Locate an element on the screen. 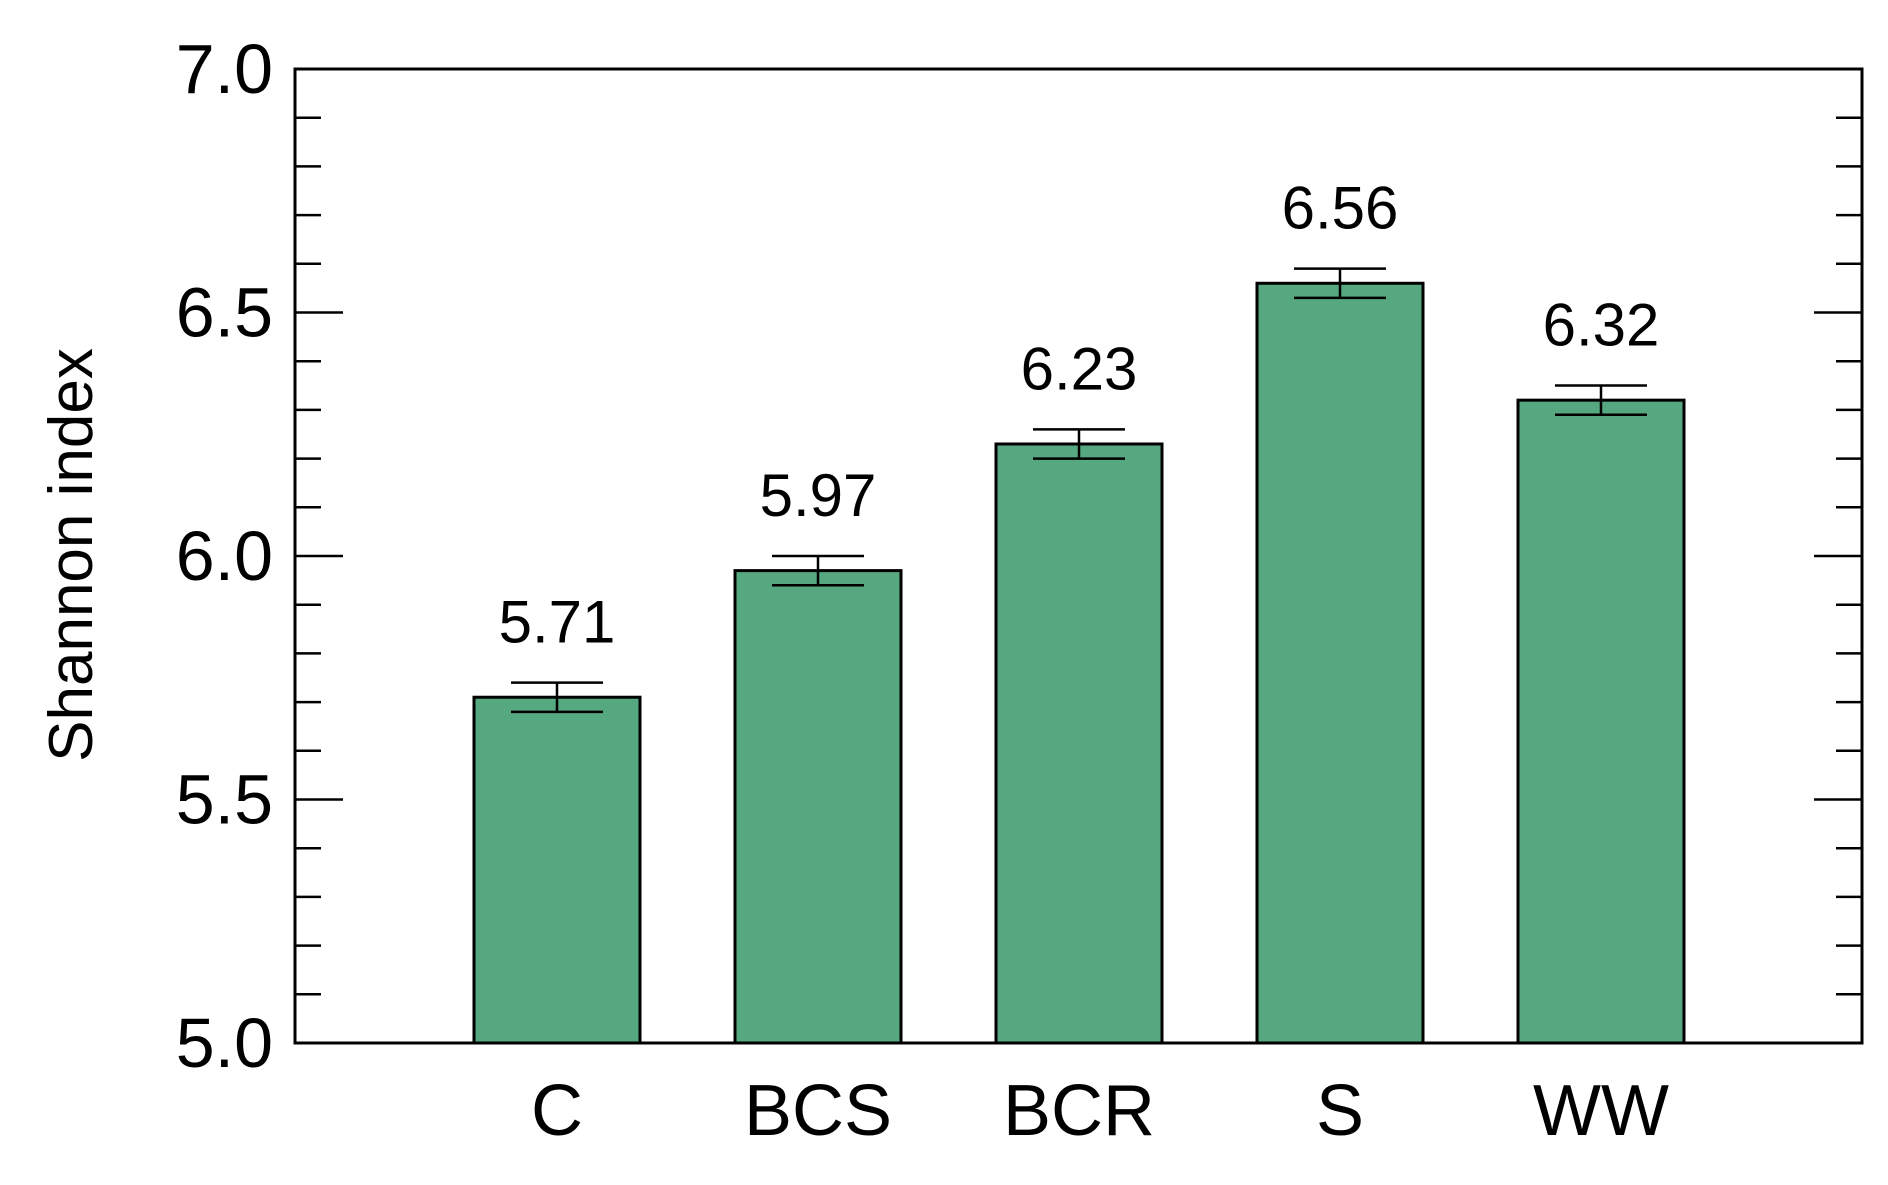 The width and height of the screenshot is (1888, 1185). y-tick-label: 6.0 is located at coordinates (224, 556).